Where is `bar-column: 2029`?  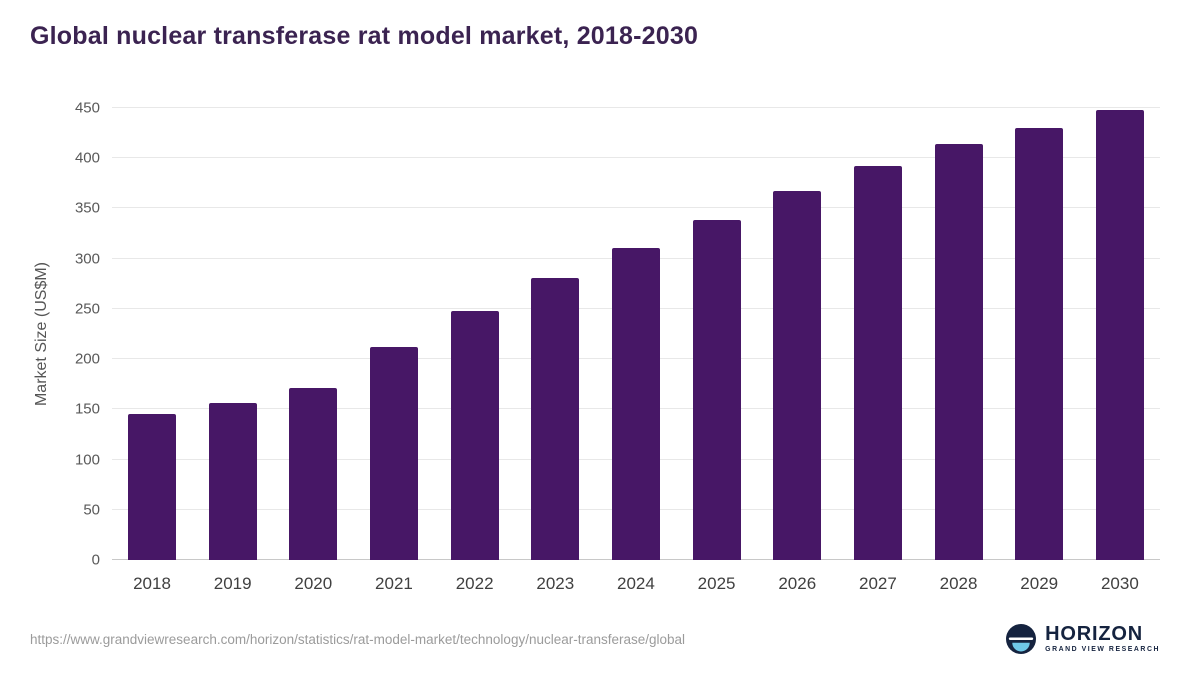 bar-column: 2029 is located at coordinates (1039, 350).